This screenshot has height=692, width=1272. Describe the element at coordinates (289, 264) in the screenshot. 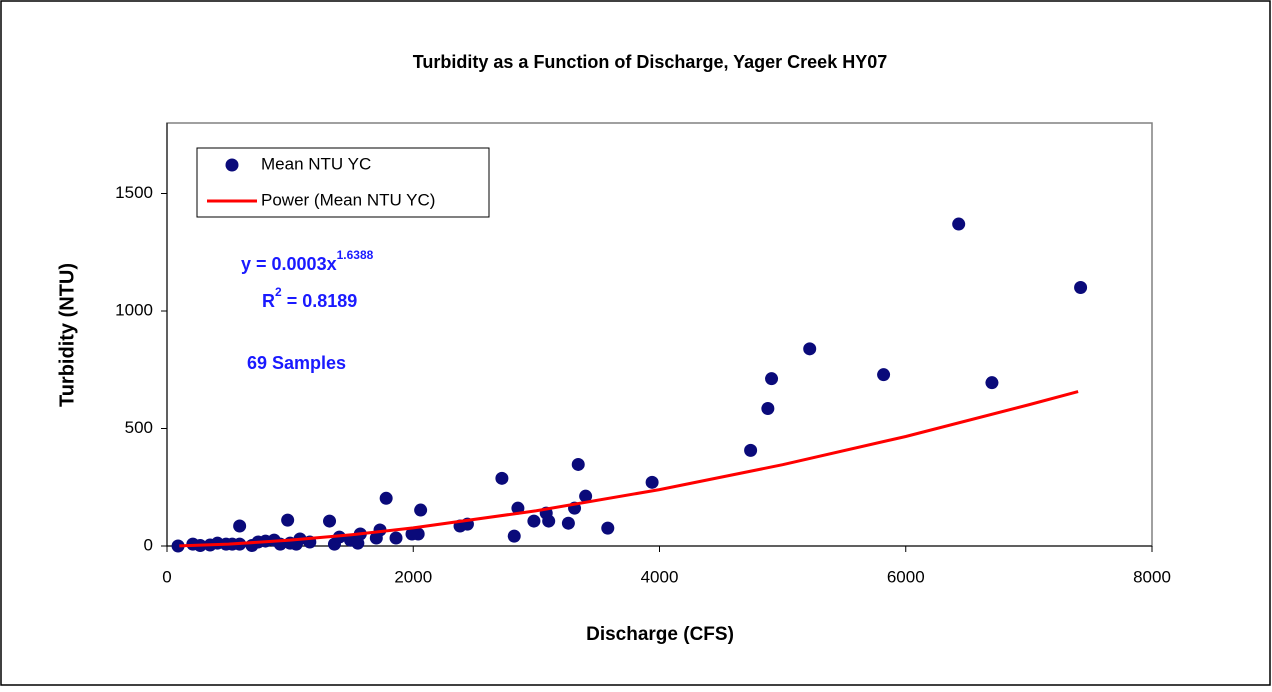

I see `equation-base: y = 0.0003x` at that location.